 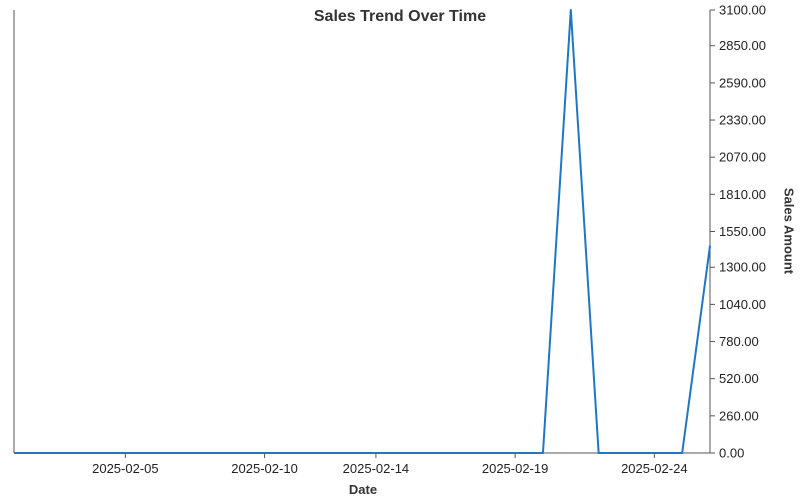 I want to click on y-tick-label: 520.00, so click(x=739, y=378).